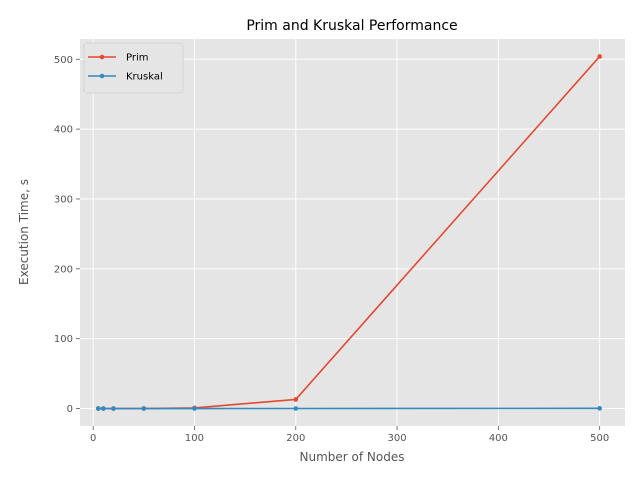 The height and width of the screenshot is (480, 640). Describe the element at coordinates (24, 232) in the screenshot. I see `y-axis-title: Execution Time, s` at that location.